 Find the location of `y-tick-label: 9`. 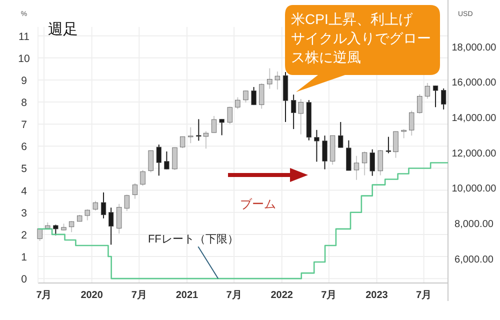

y-tick-label: 9 is located at coordinates (24, 80).